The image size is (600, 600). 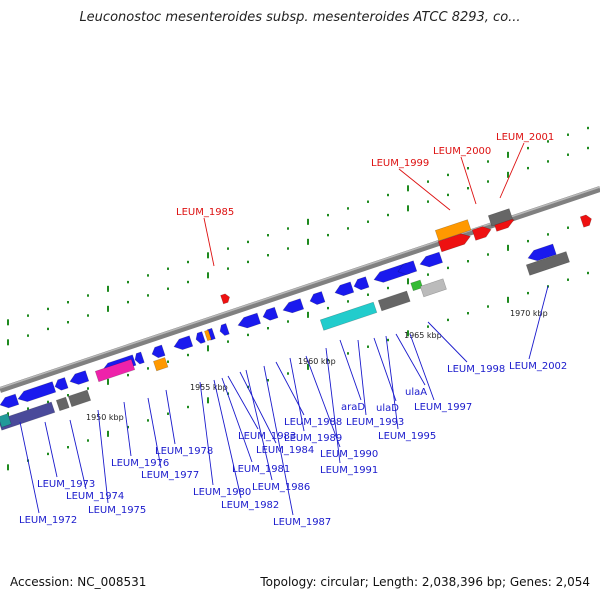 What do you see at coordinates (443, 407) in the screenshot?
I see `gene-label: LEUM_1997` at bounding box center [443, 407].